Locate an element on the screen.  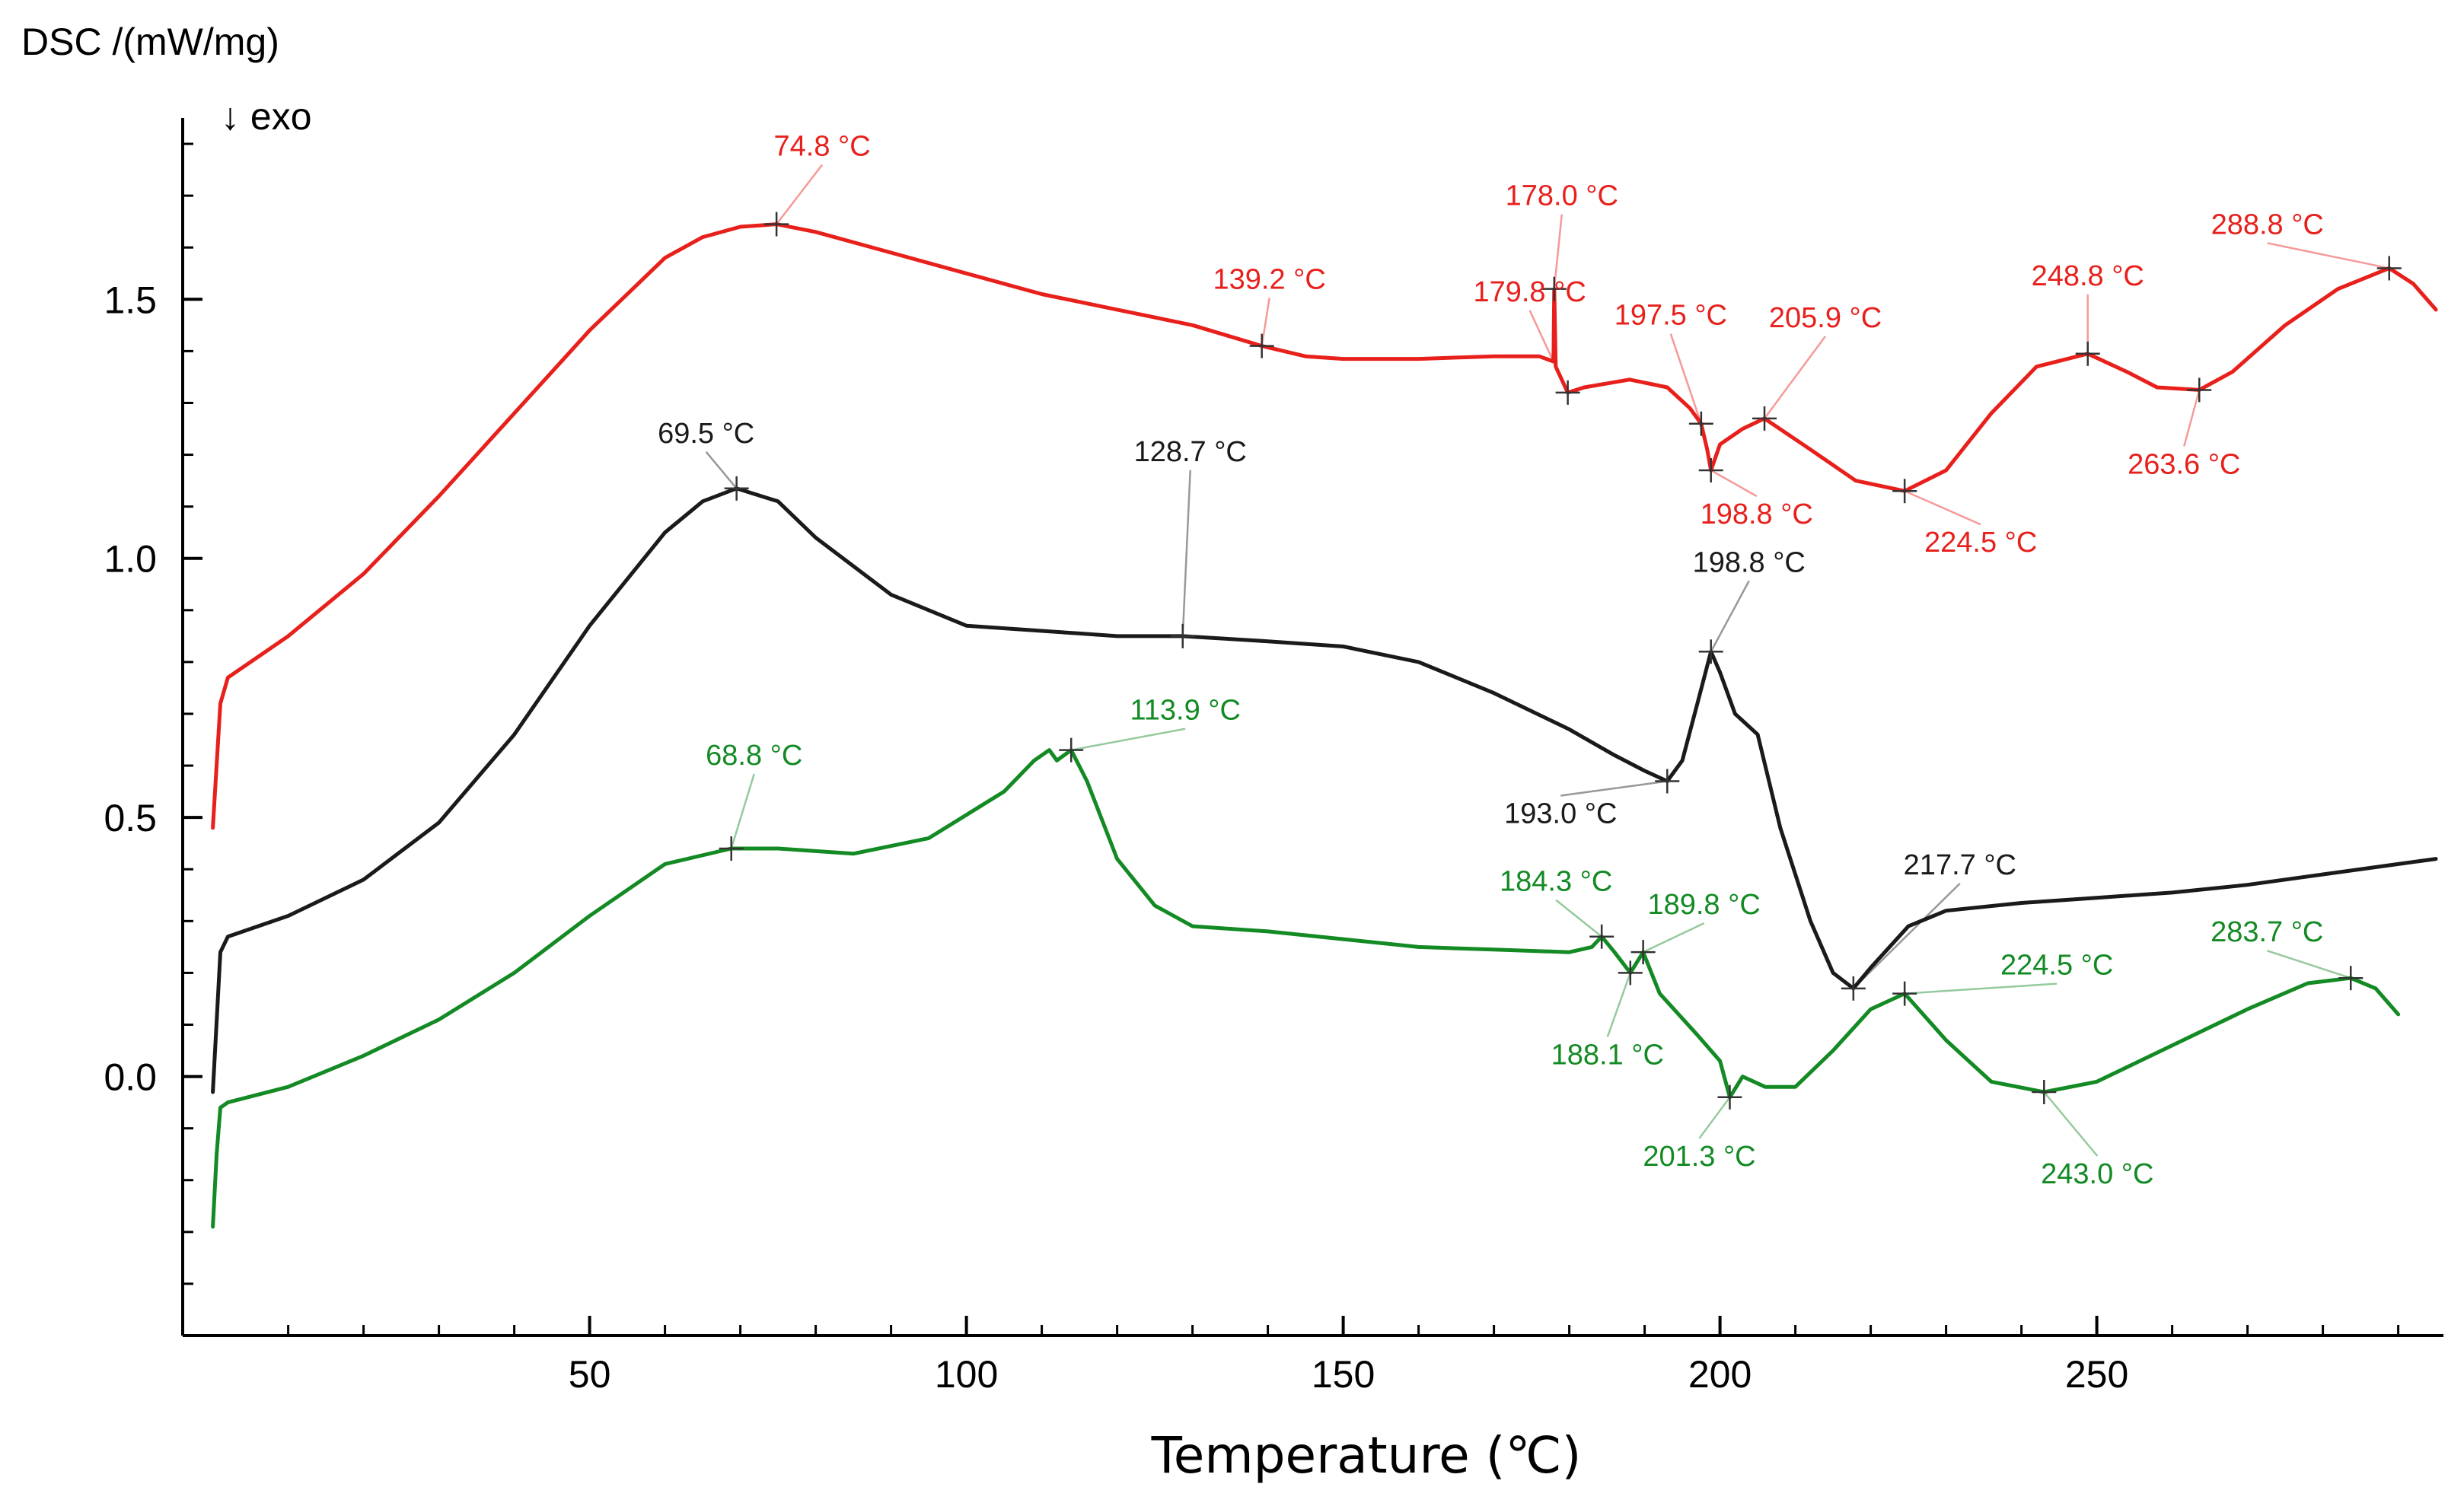
peak-annotation: 283.7 °C is located at coordinates (2287, 953).